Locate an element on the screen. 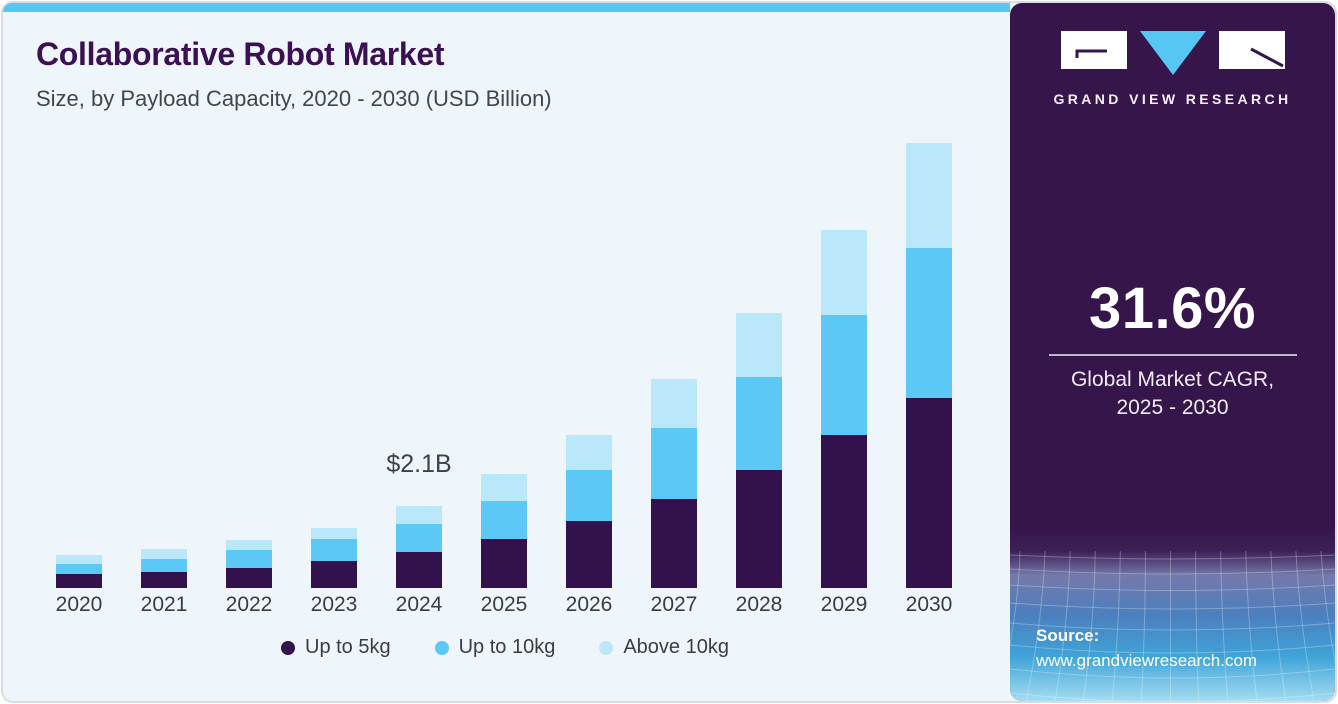 The image size is (1338, 704). cagr-value: 31.6% is located at coordinates (1172, 308).